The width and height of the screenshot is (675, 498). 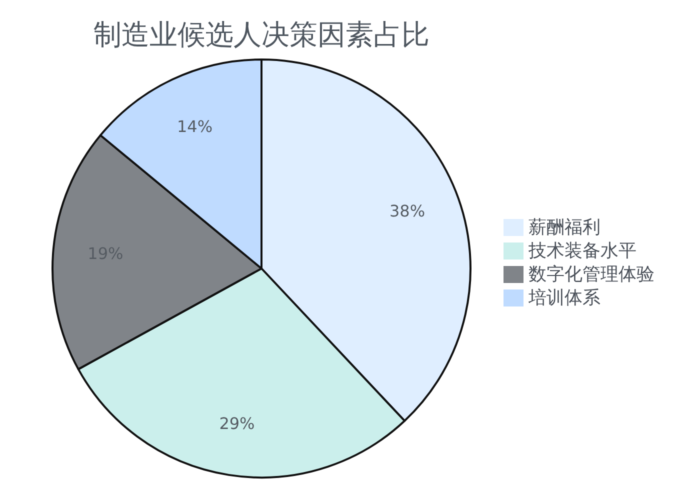 What do you see at coordinates (262, 34) in the screenshot?
I see `chart-title: 制造业候选人决策因素占比` at bounding box center [262, 34].